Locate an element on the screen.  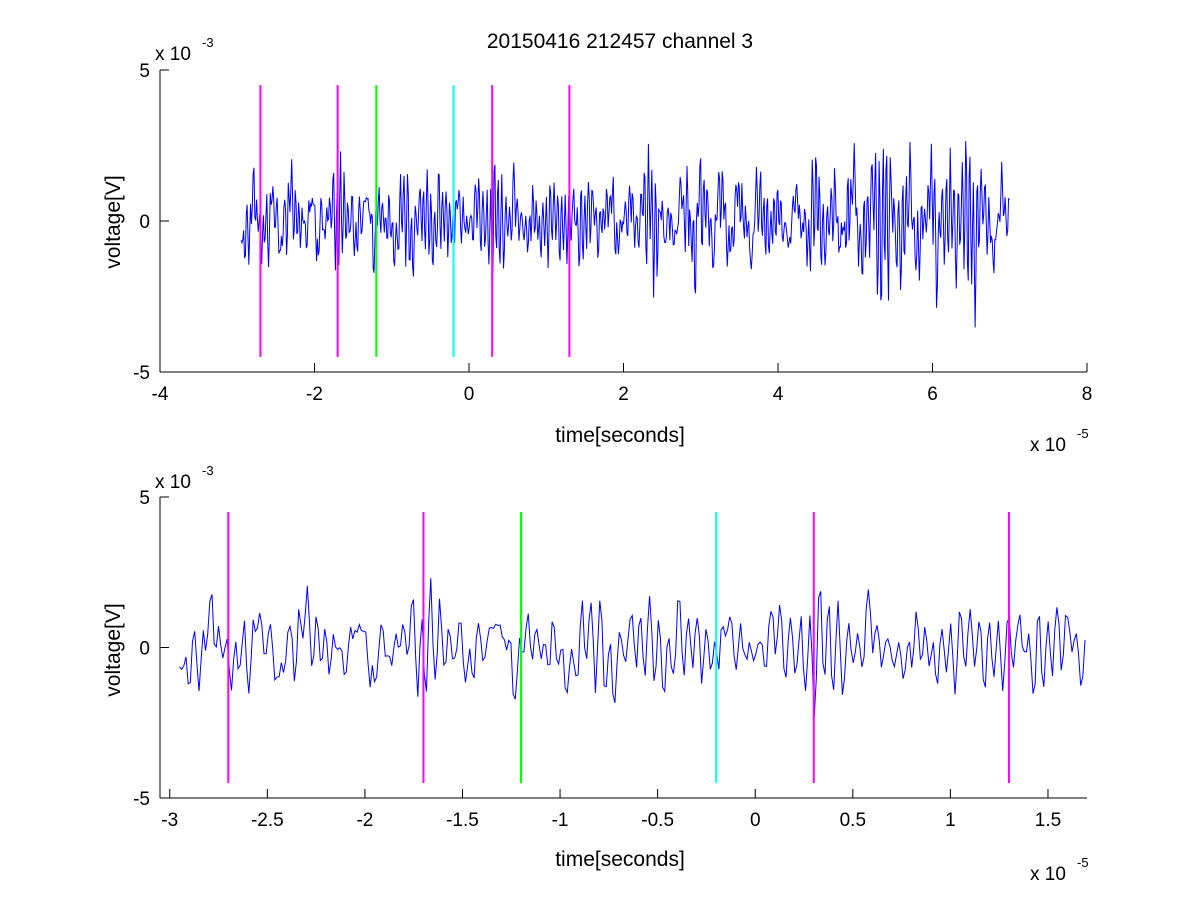
bottom-x-tick-label: -3 is located at coordinates (169, 820).